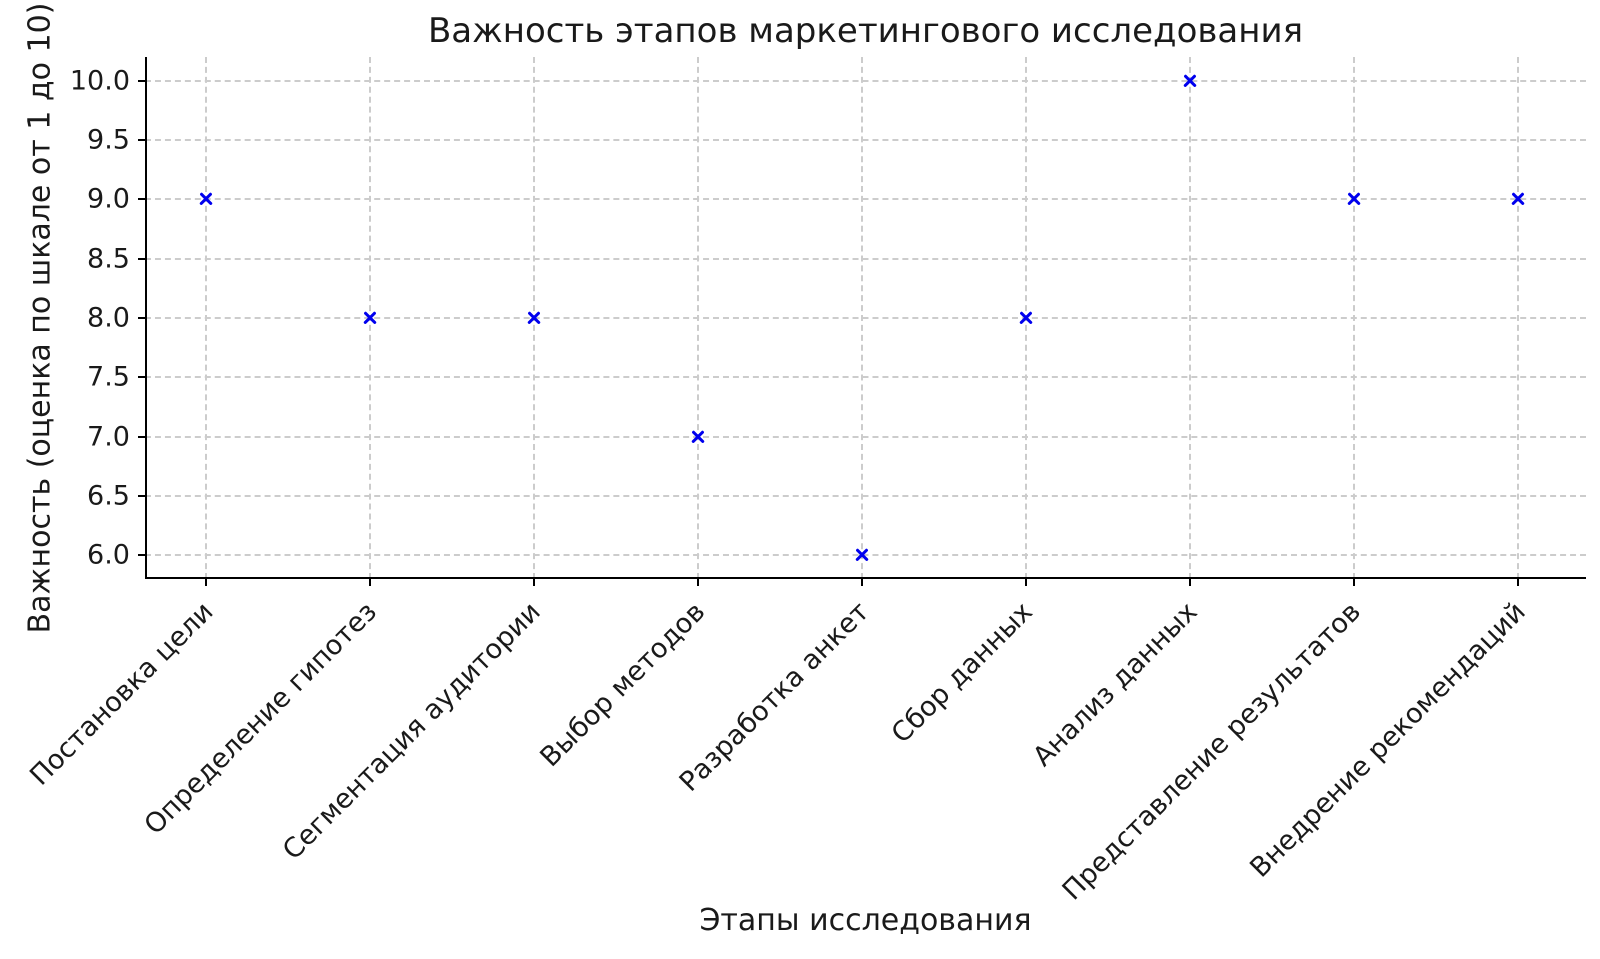 This screenshot has height=959, width=1600. I want to click on x-tick-label: Разработка анкет, so click(774, 697).